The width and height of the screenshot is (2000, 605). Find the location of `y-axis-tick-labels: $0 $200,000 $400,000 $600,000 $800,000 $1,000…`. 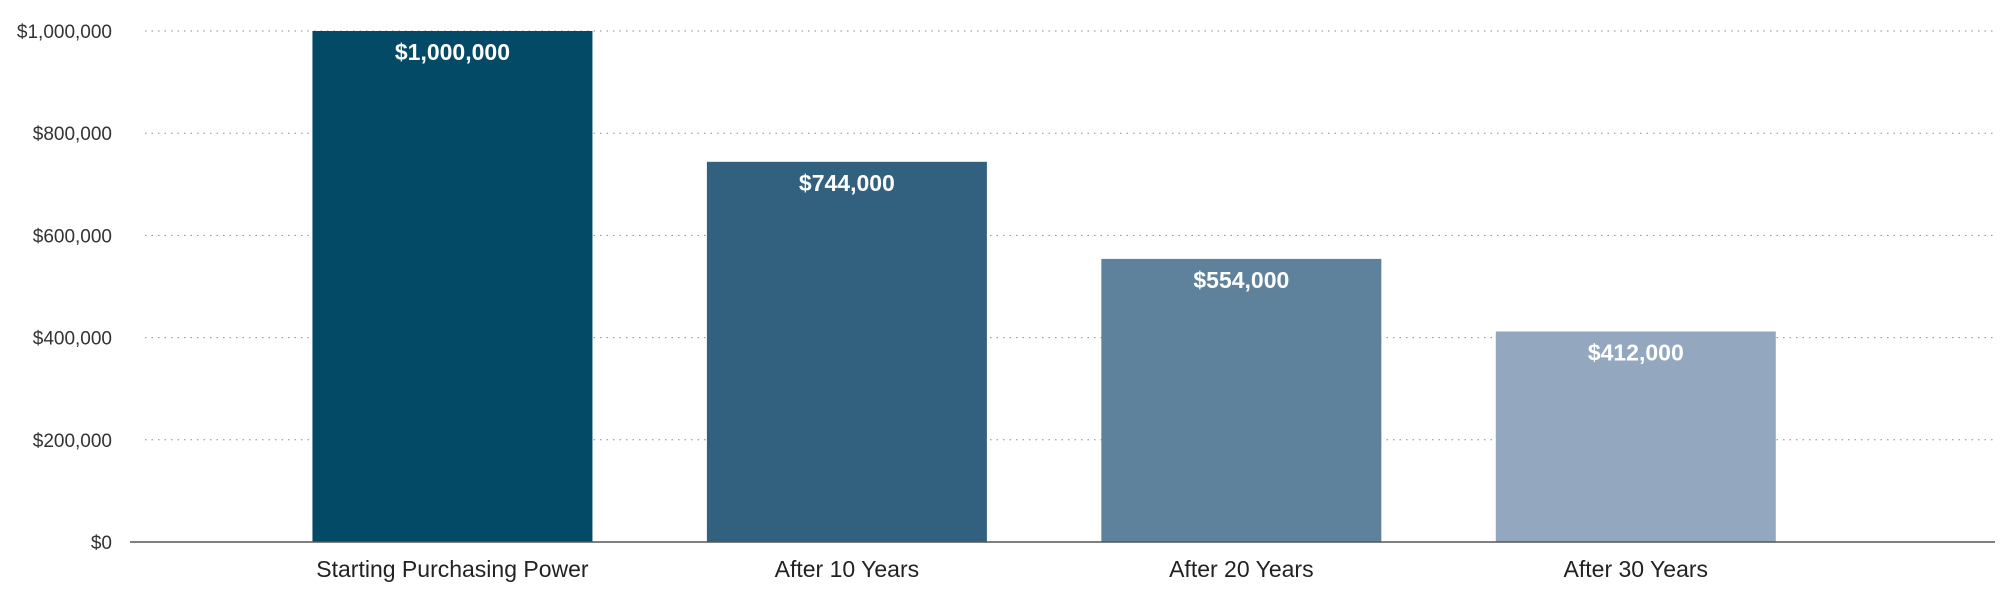

y-axis-tick-labels: $0 $200,000 $400,000 $600,000 $800,000 $1,000… is located at coordinates (64, 288).